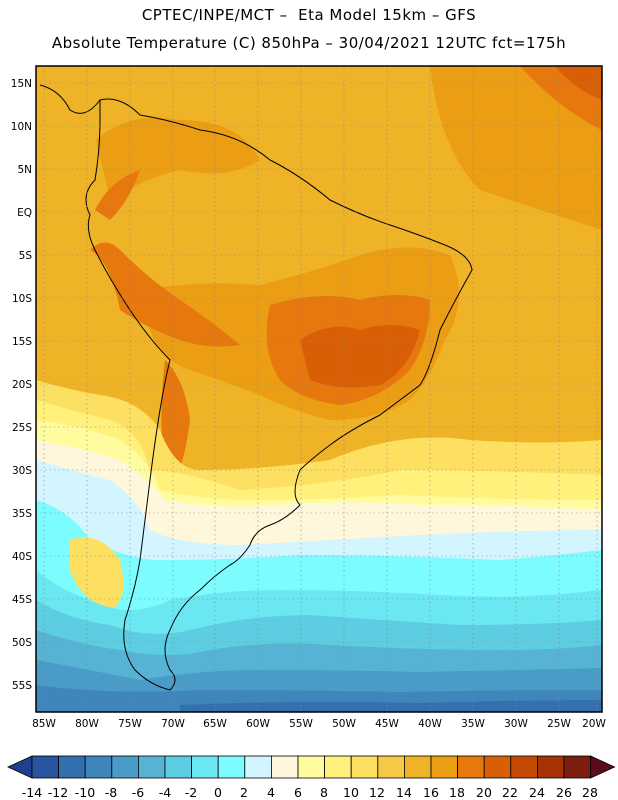 The width and height of the screenshot is (618, 800). I want to click on lon-label: 70W, so click(173, 724).